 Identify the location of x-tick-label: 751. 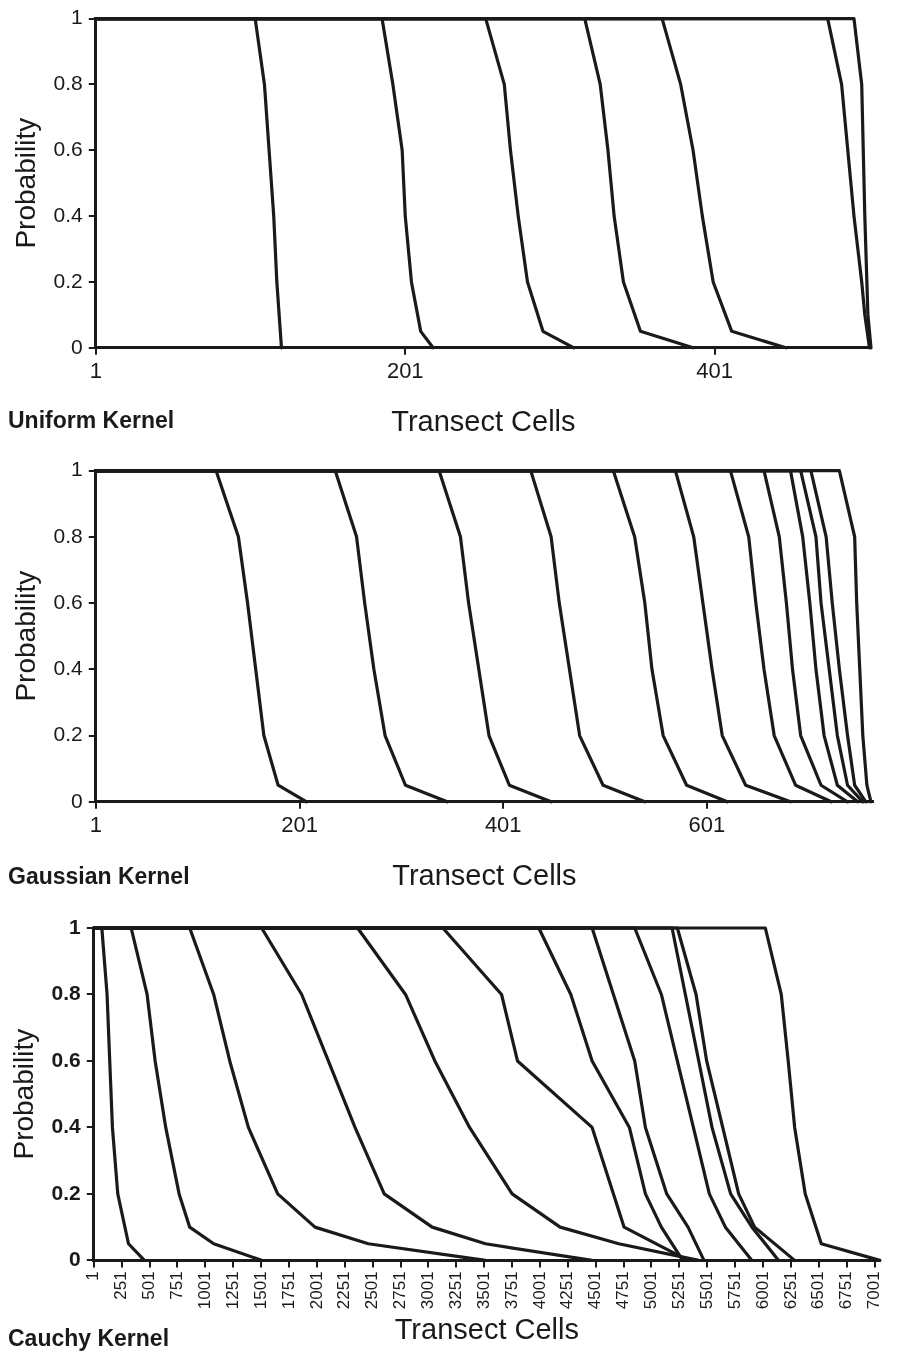
(177, 1285).